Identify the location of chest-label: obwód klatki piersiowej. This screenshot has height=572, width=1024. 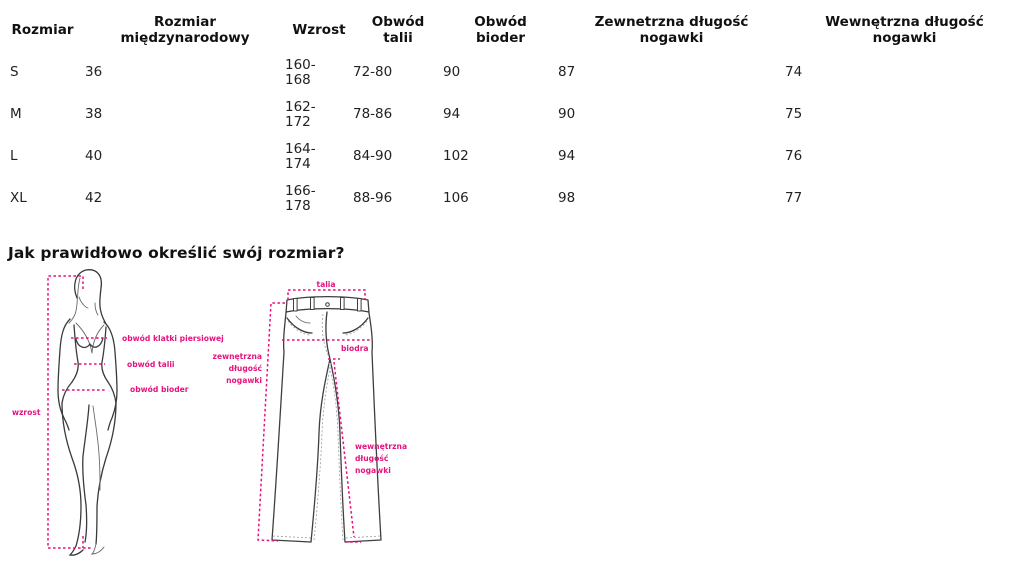
(173, 338).